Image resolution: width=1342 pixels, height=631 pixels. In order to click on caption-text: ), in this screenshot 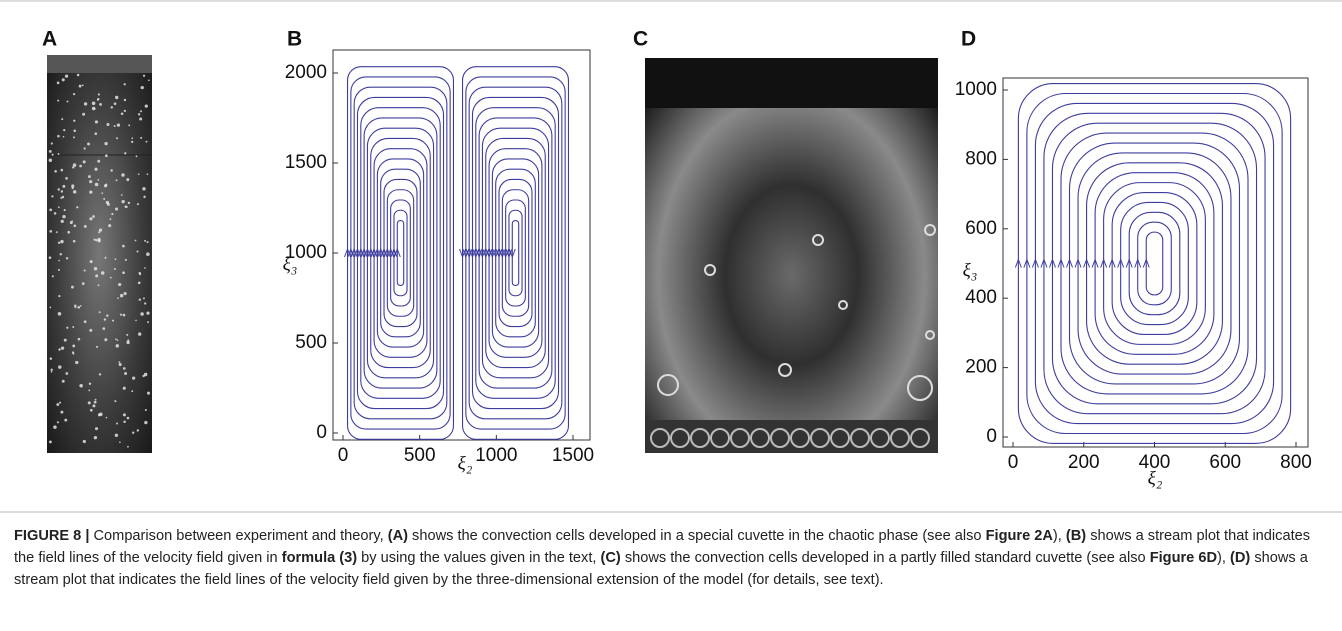, I will do `click(1223, 558)`.